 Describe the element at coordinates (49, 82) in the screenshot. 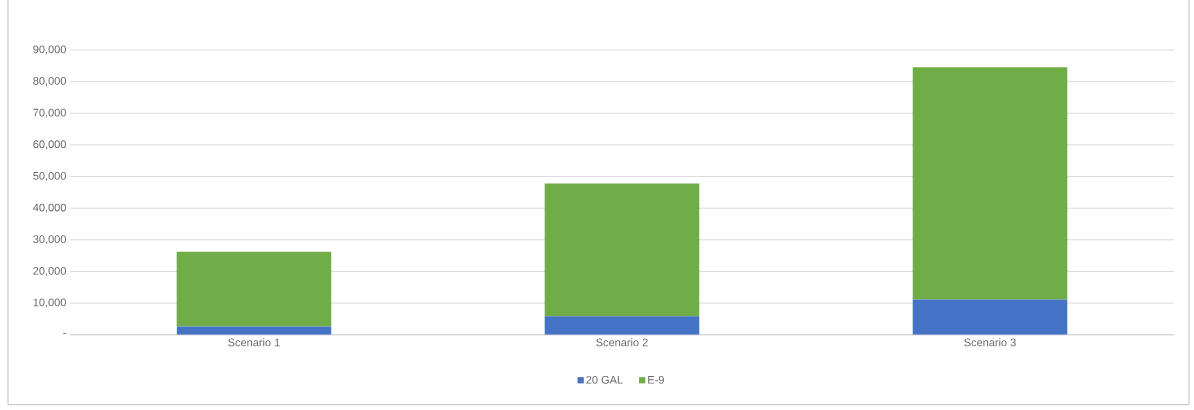

I see `y-tick-label: 80,000` at that location.